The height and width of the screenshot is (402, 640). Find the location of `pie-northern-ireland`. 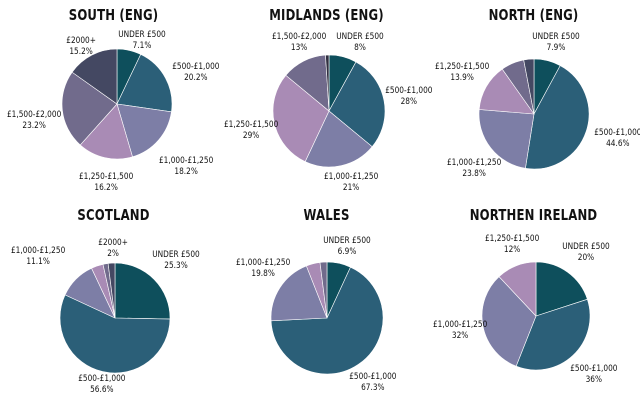

pie-northern-ireland is located at coordinates (536, 316).